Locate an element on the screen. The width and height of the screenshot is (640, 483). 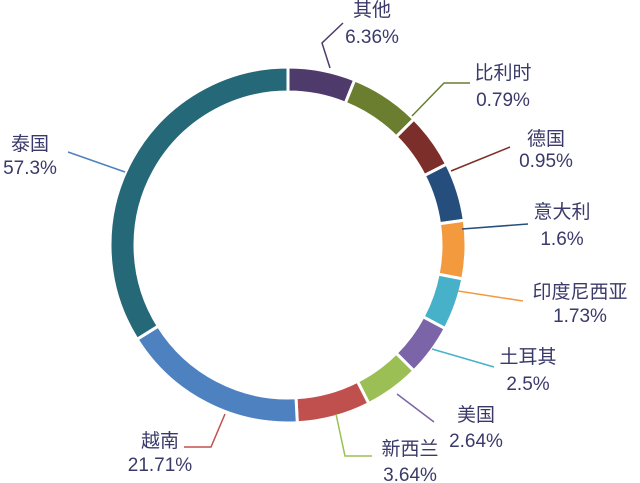
slice-label-新西兰: 新西兰 is located at coordinates (409, 449).